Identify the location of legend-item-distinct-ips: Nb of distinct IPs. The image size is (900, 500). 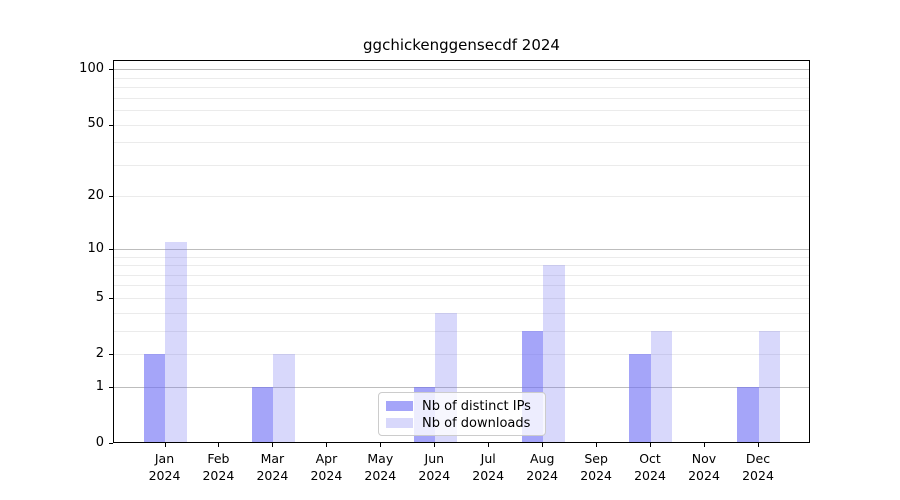
(462, 406).